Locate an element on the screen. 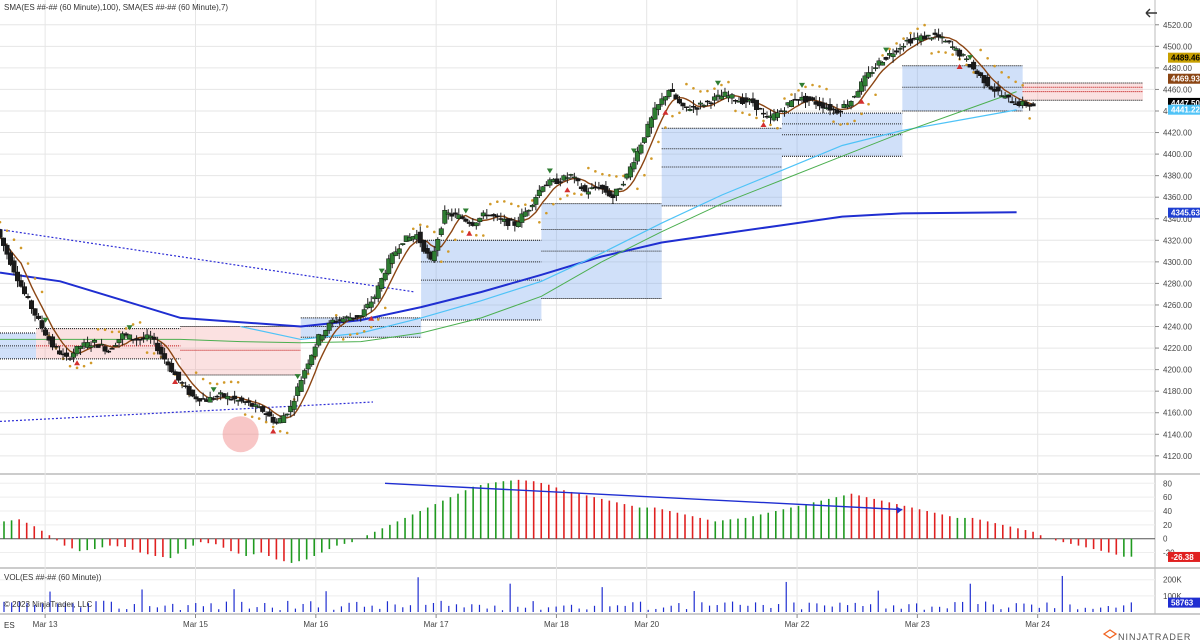 The image size is (1200, 643). time-tick-label: Mar 17 is located at coordinates (436, 624).